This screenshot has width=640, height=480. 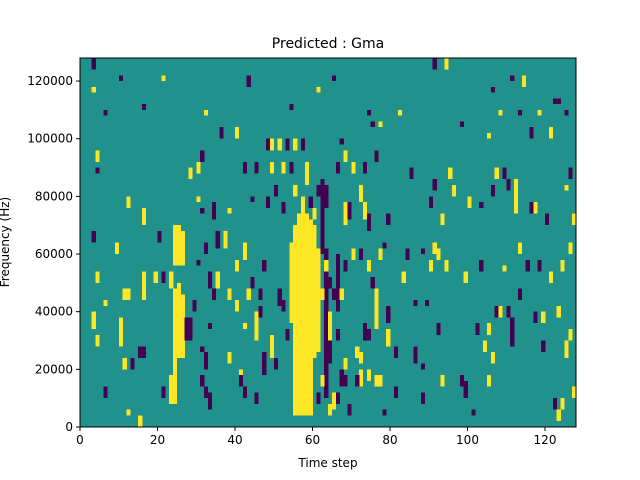 What do you see at coordinates (54, 312) in the screenshot?
I see `y-tick-label: 40000` at bounding box center [54, 312].